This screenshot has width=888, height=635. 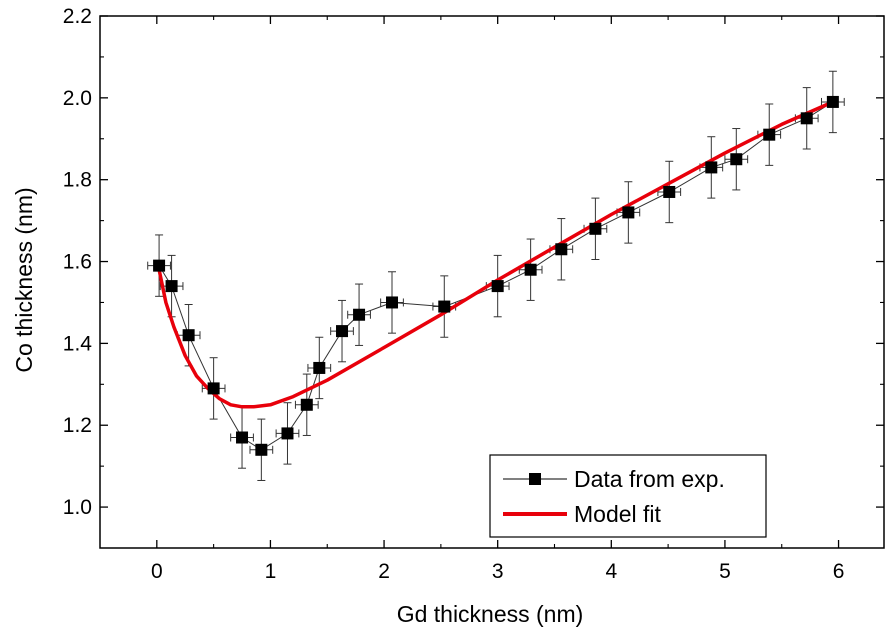 I want to click on y-tick-label: 1.8, so click(x=77, y=180).